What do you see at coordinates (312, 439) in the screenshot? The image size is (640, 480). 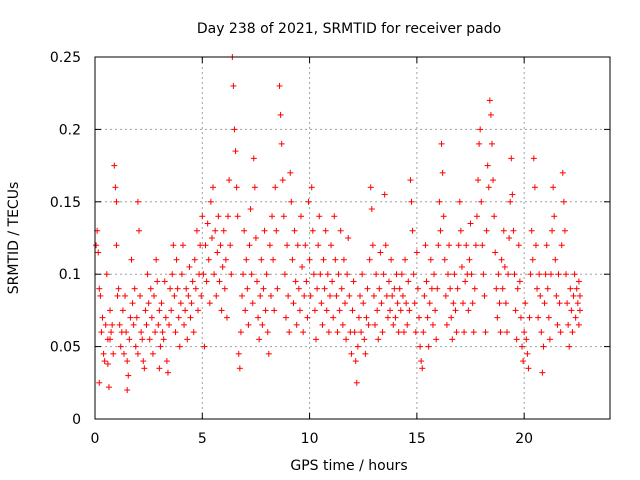 I see `x-tick-labels: 0 5 10 15 20` at bounding box center [312, 439].